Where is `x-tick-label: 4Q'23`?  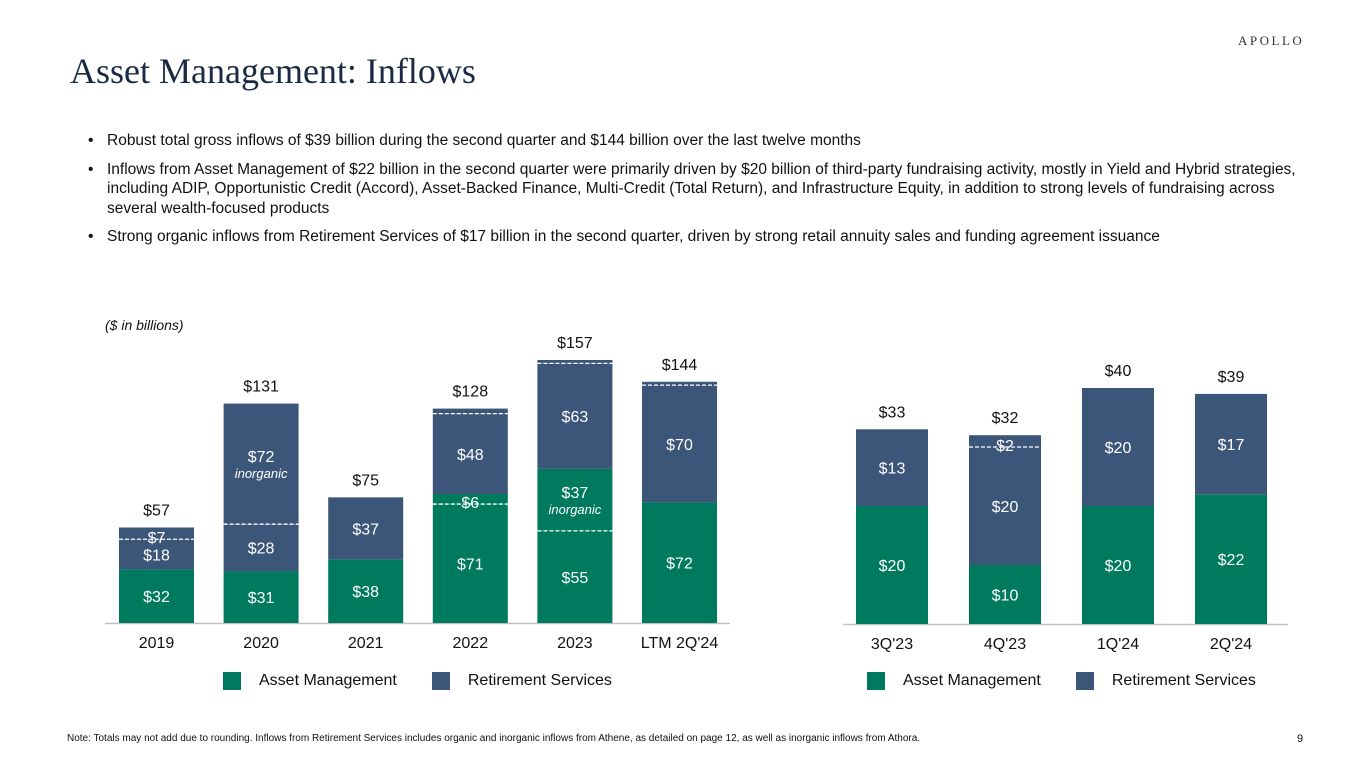
x-tick-label: 4Q'23 is located at coordinates (1005, 644).